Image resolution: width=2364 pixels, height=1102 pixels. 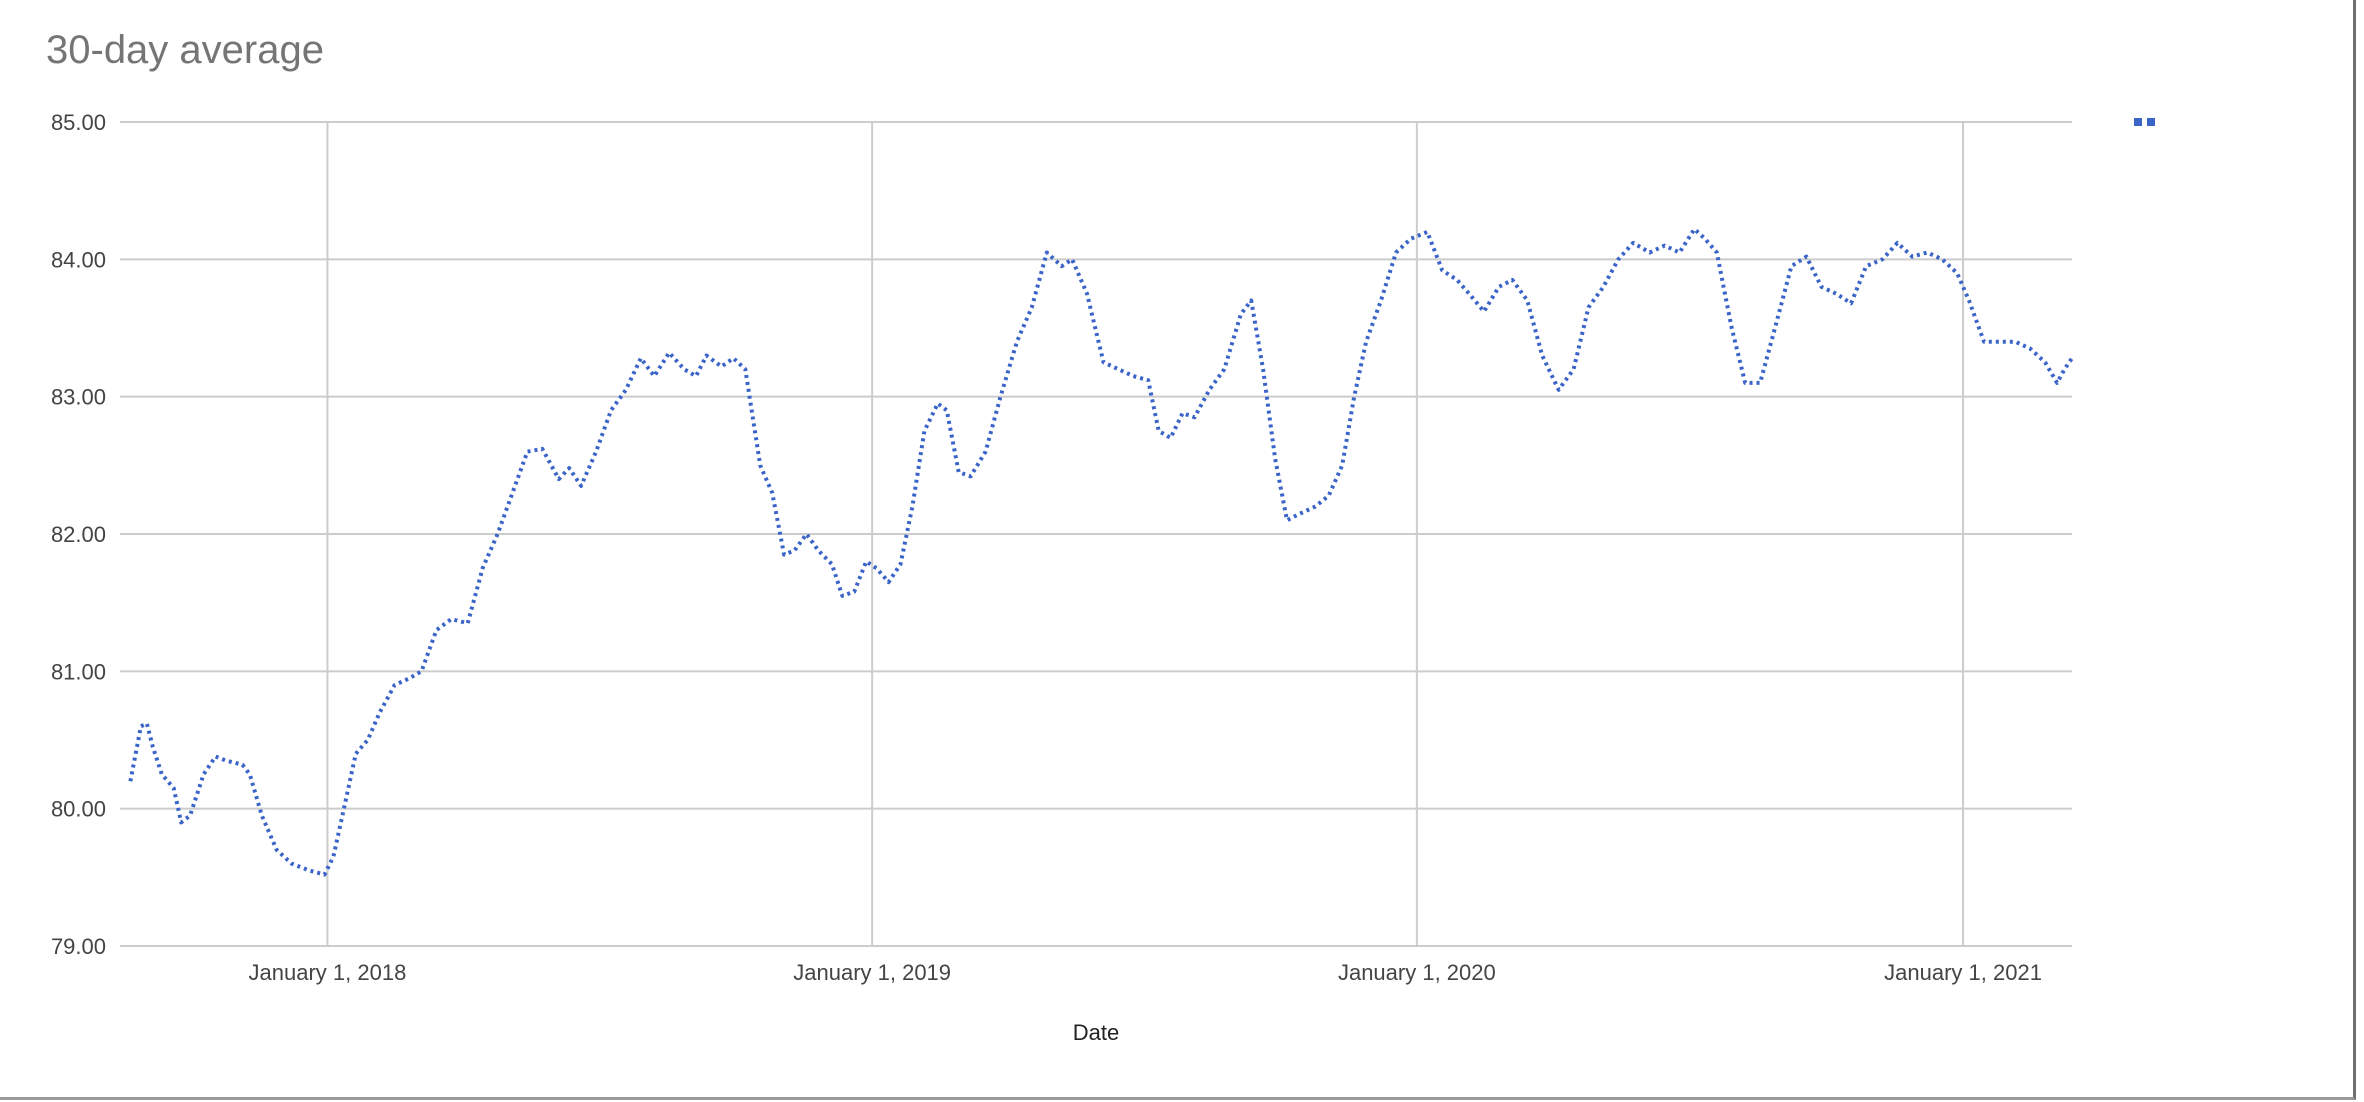 What do you see at coordinates (1963, 972) in the screenshot?
I see `x-tick-label: January 1, 2021` at bounding box center [1963, 972].